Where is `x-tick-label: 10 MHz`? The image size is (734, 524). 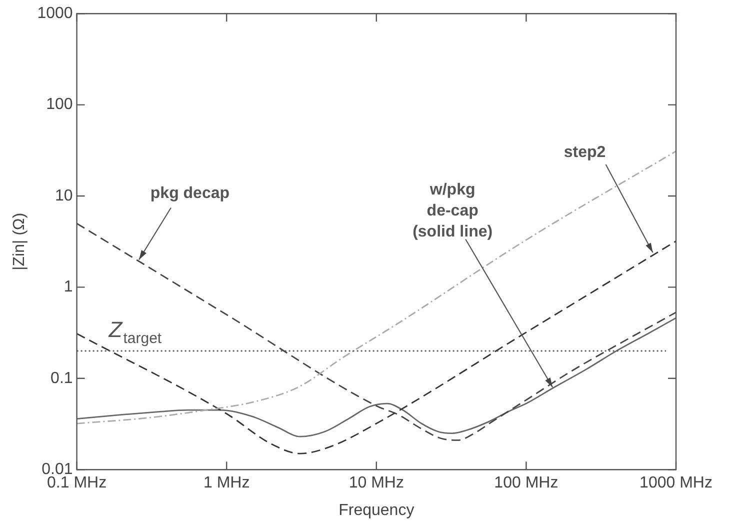 x-tick-label: 10 MHz is located at coordinates (376, 483).